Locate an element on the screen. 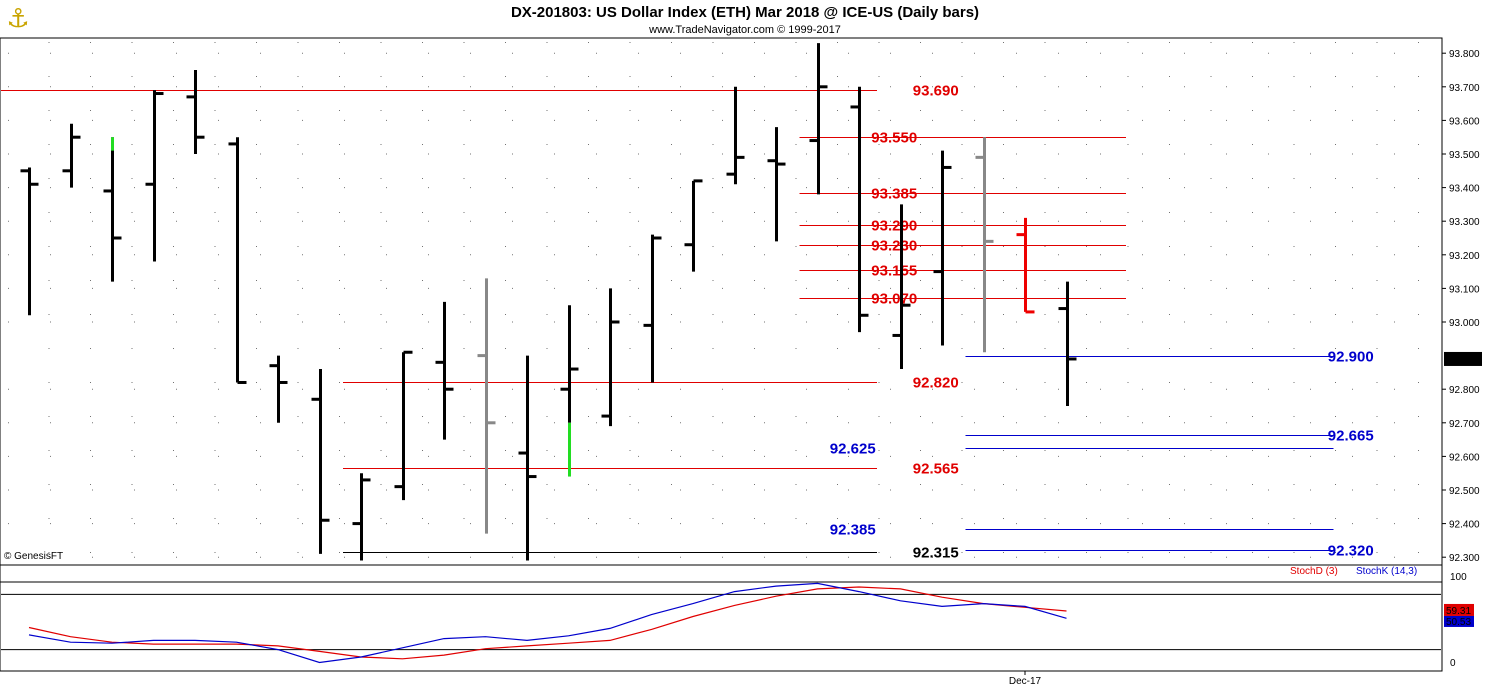 Image resolution: width=1492 pixels, height=689 pixels. price-axis-label: 93.300 is located at coordinates (1464, 222).